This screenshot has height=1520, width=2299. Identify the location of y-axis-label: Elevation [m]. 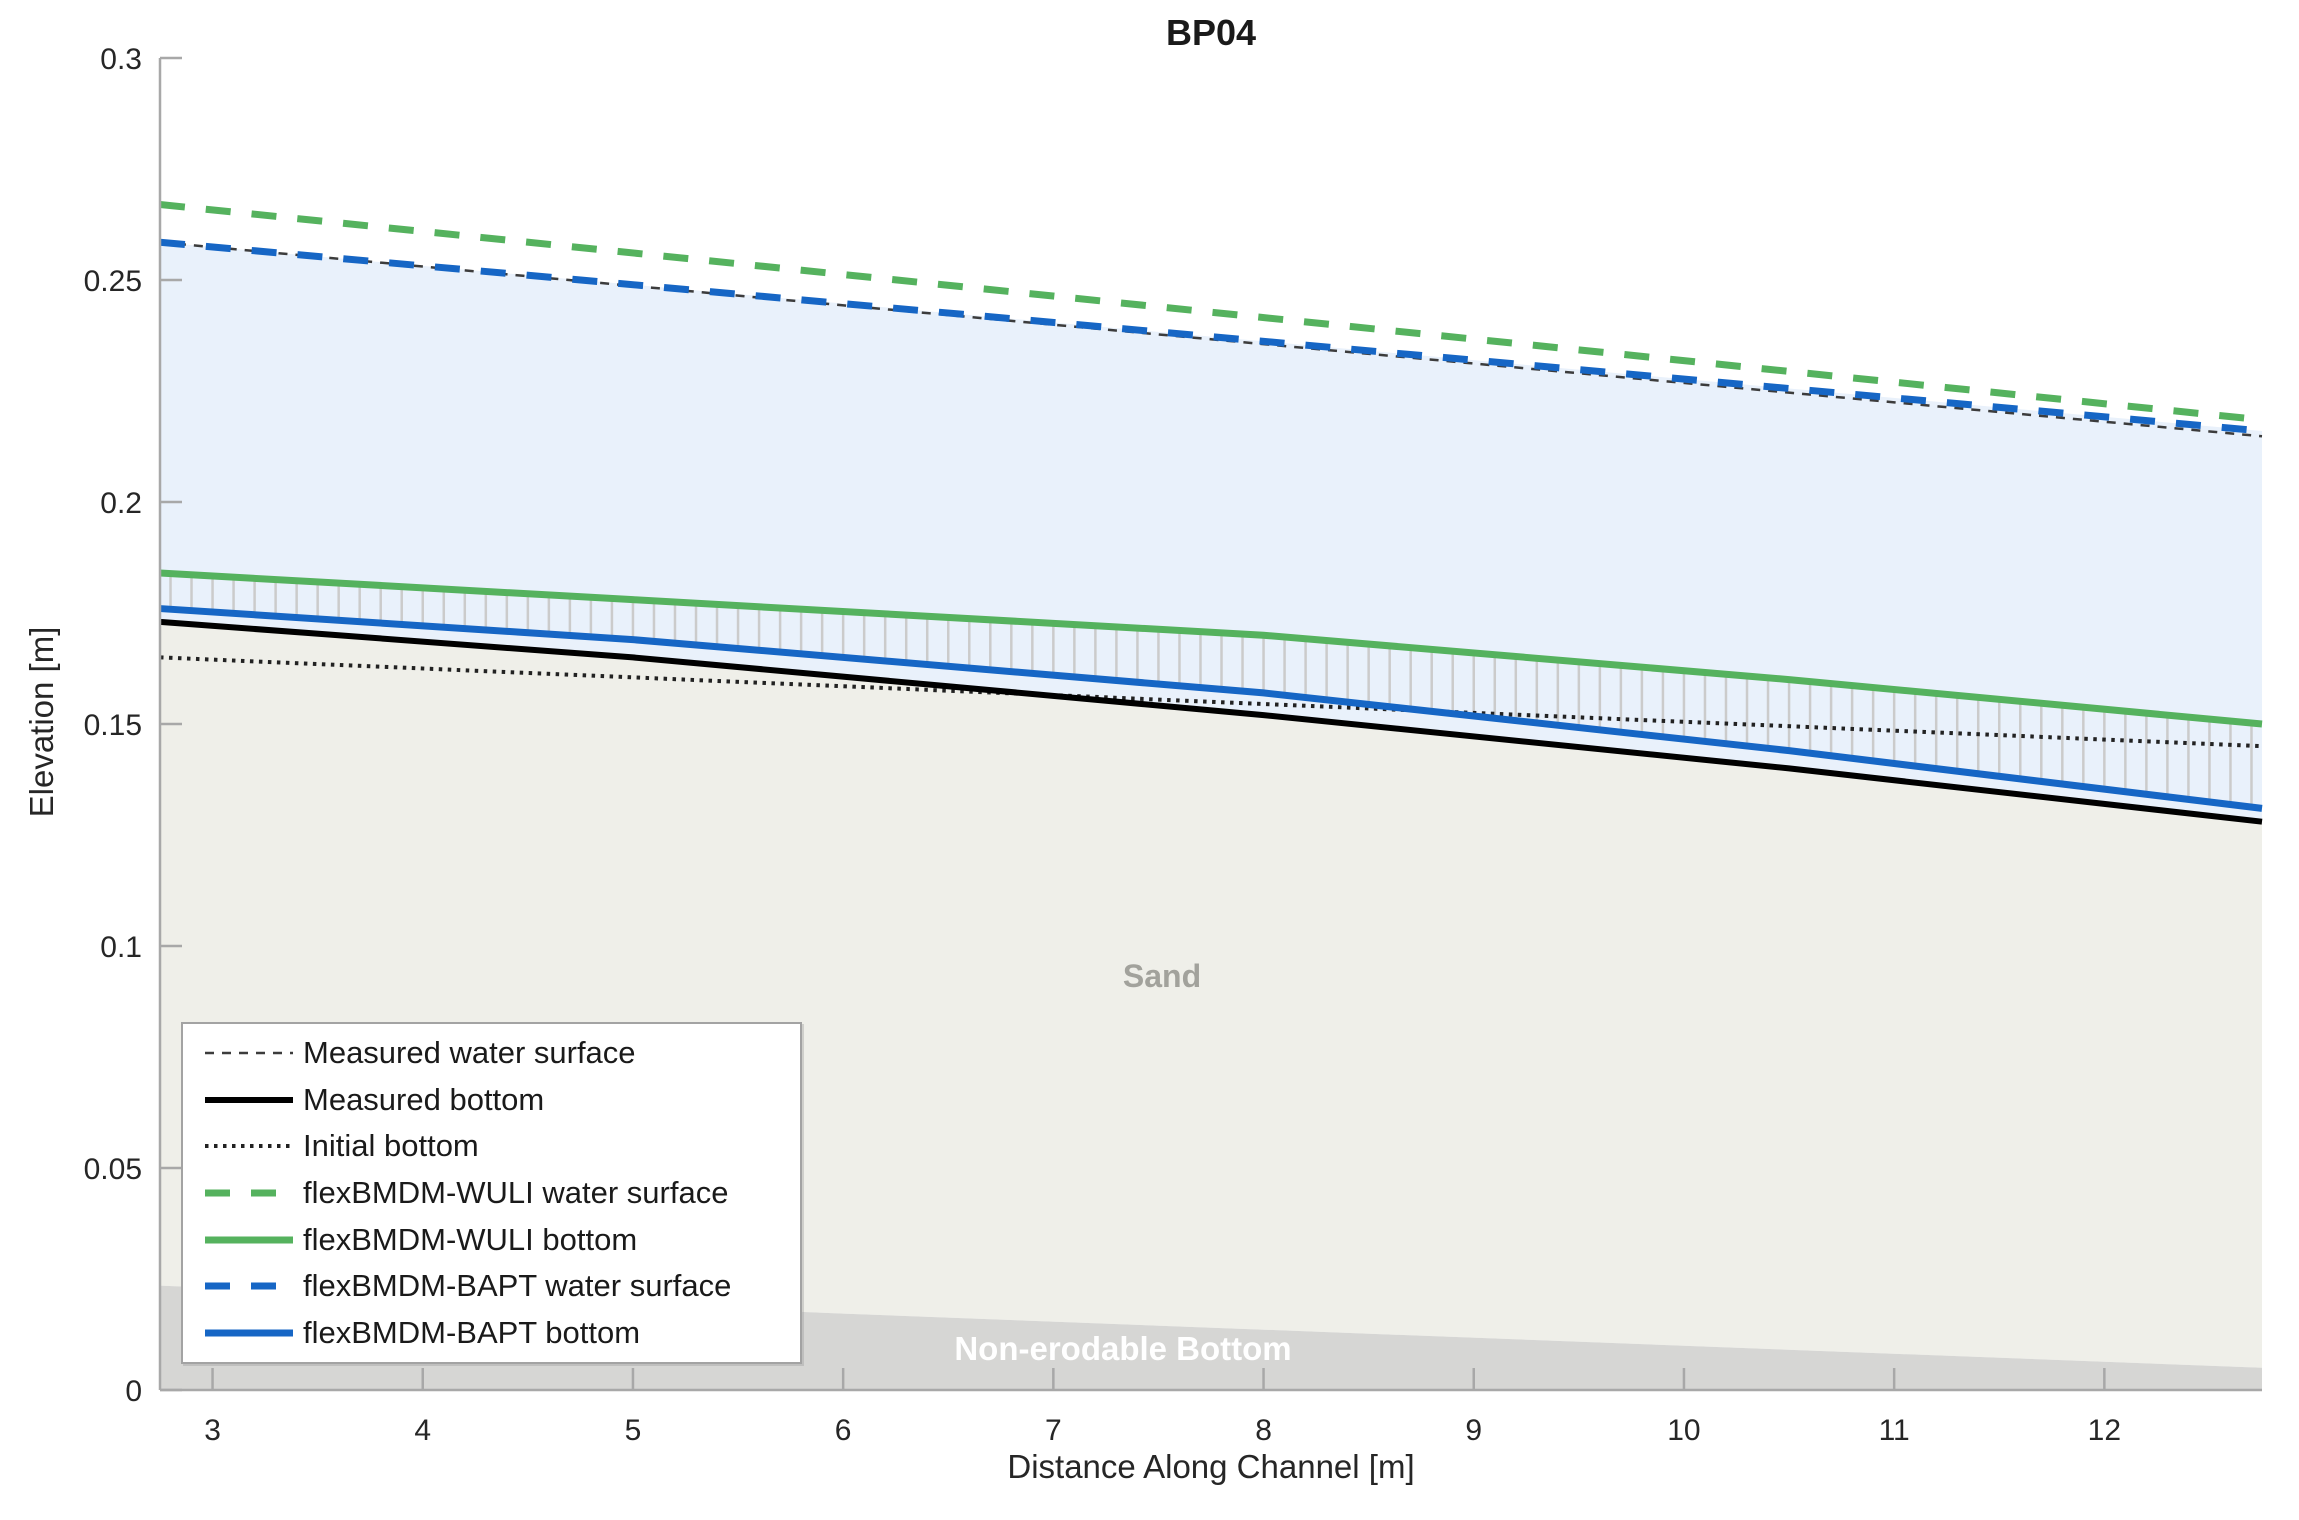
(41, 722).